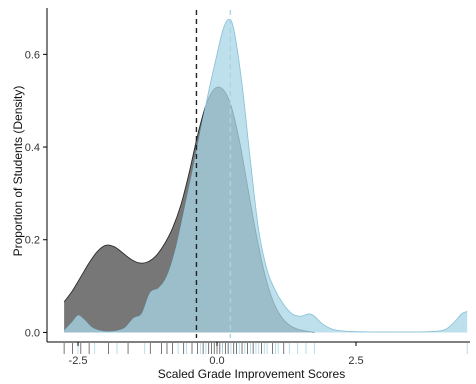 The image size is (476, 384). Describe the element at coordinates (265, 348) in the screenshot. I see `rug-layer` at that location.